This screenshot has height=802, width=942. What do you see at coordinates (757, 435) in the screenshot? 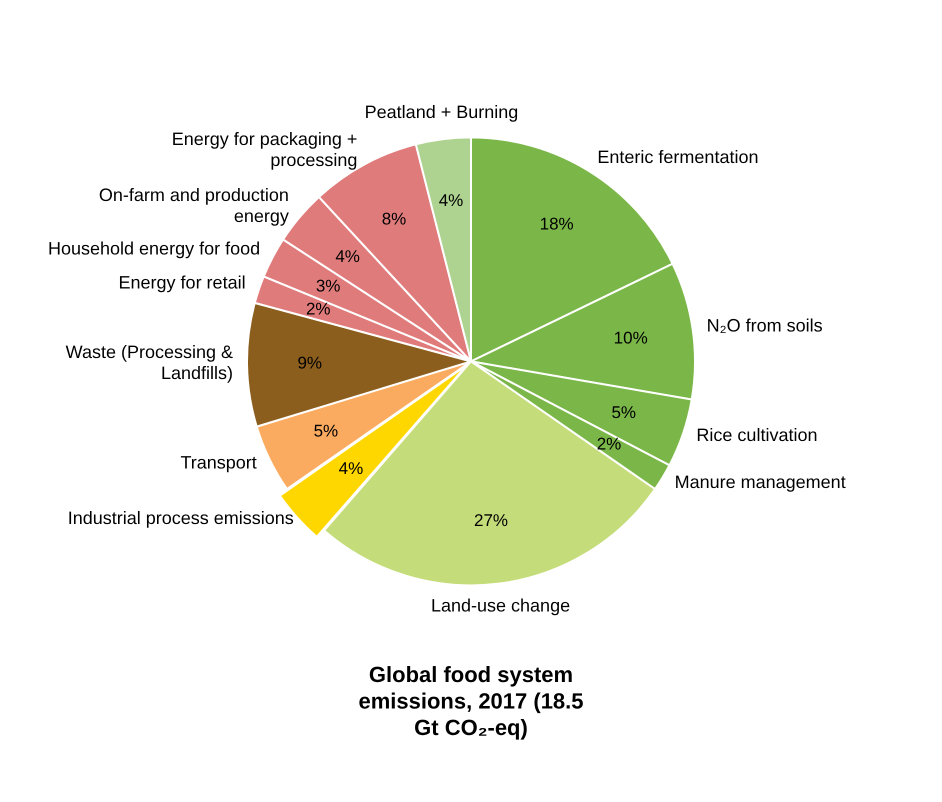
I see `slice-label: Rice cultivation` at bounding box center [757, 435].